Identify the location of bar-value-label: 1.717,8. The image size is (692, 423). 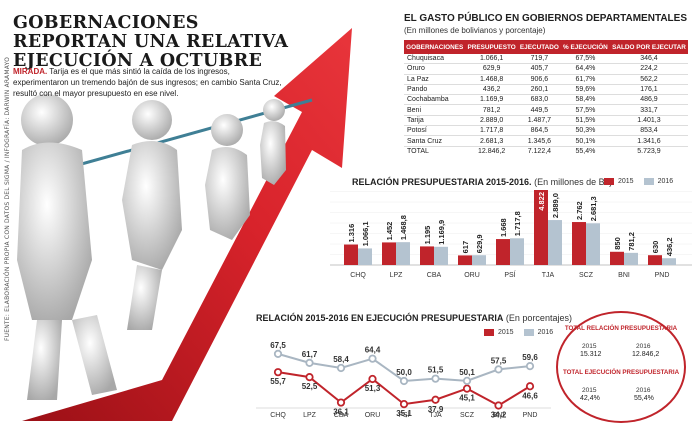
(517, 223).